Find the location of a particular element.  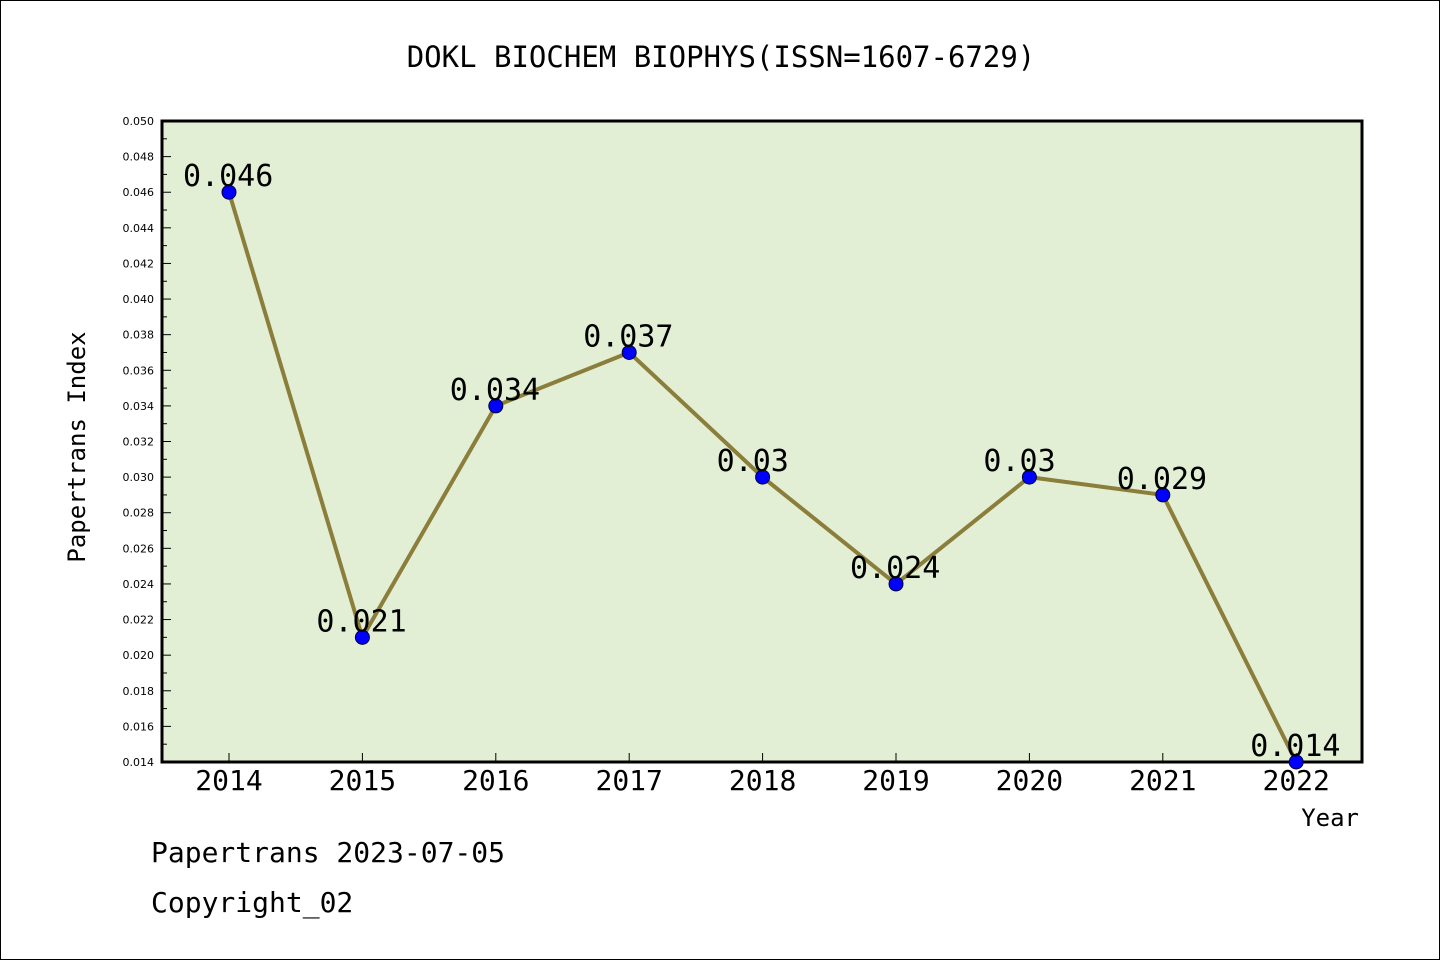

x-tick-label: 2015 is located at coordinates (362, 780).